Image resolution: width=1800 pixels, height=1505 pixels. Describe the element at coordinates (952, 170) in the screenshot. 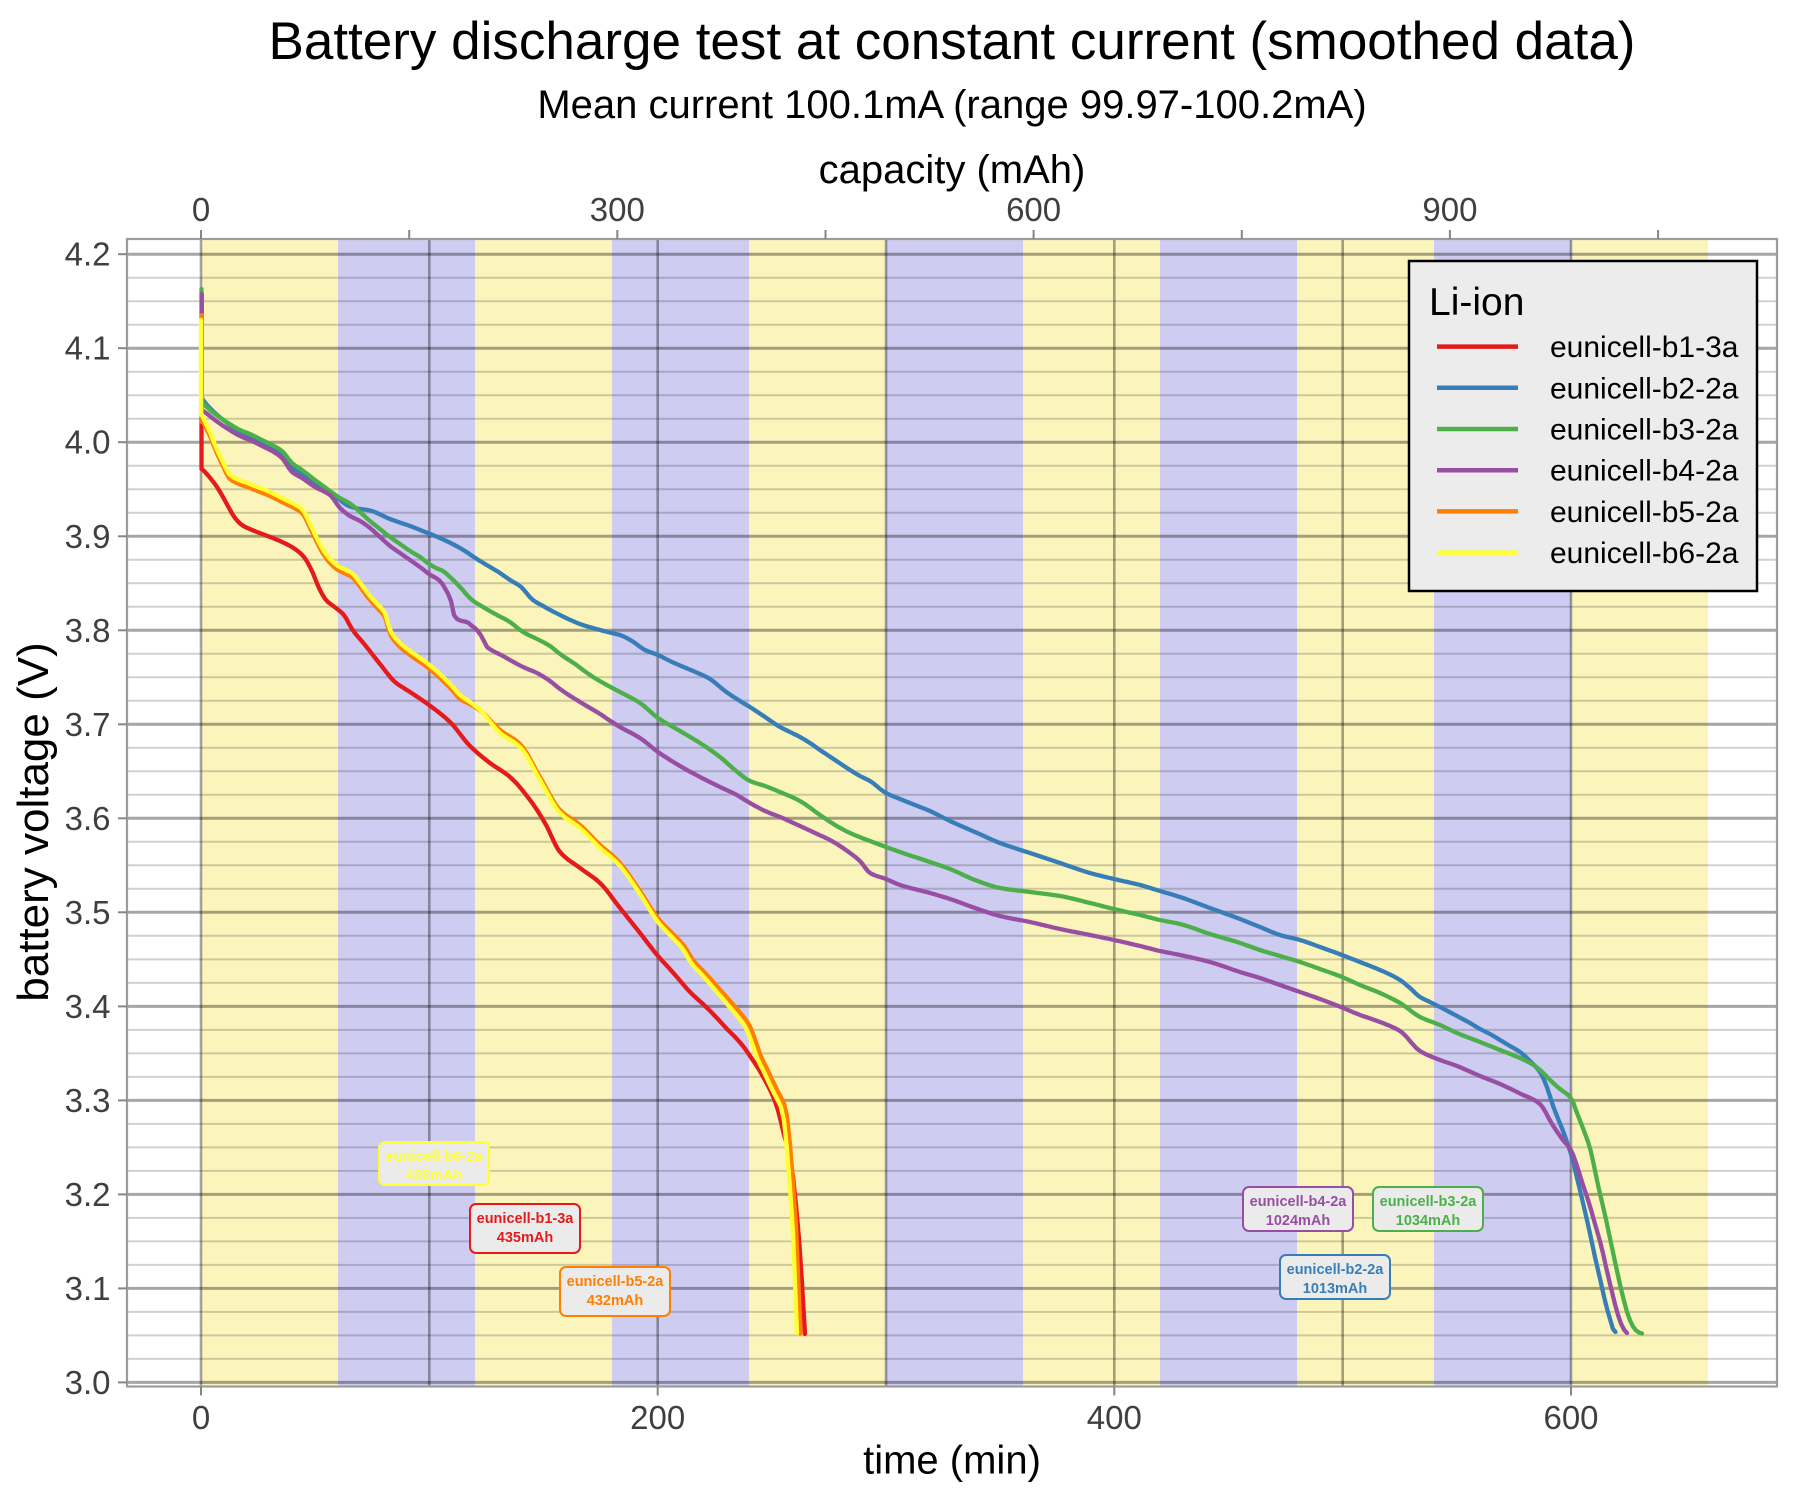

I see `svg-text: capacity (mAh)` at that location.